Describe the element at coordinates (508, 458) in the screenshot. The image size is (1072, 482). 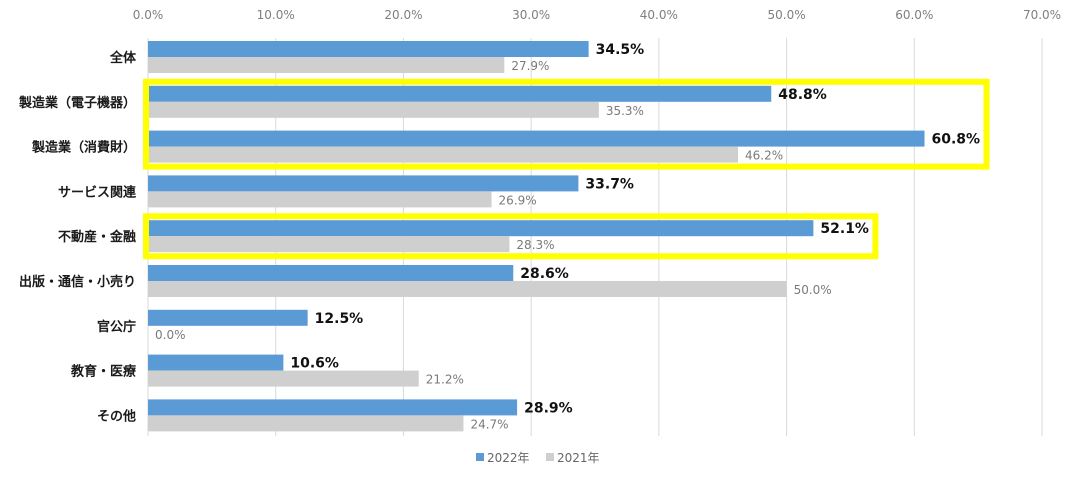
I see `legend-label-2022: 2022年` at that location.